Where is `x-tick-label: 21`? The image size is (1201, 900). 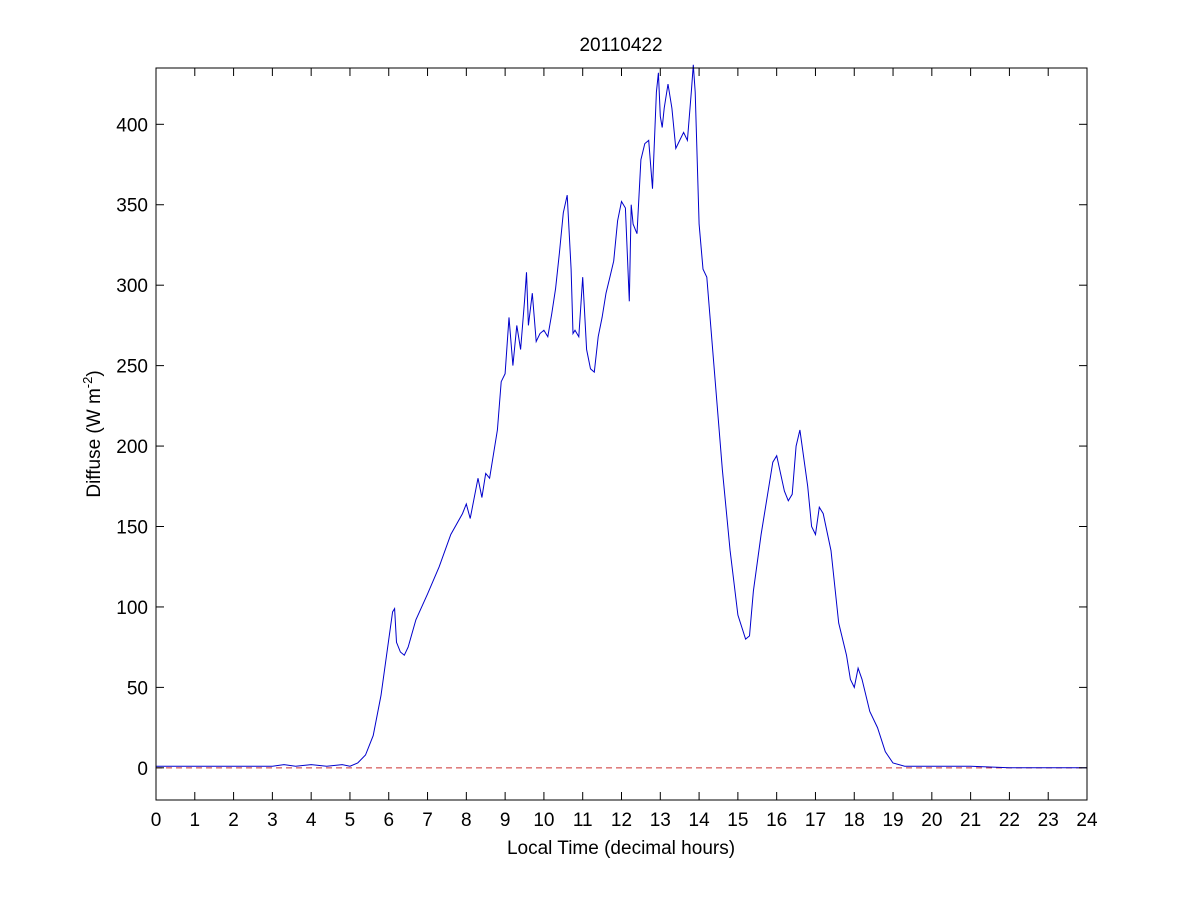 x-tick-label: 21 is located at coordinates (970, 820).